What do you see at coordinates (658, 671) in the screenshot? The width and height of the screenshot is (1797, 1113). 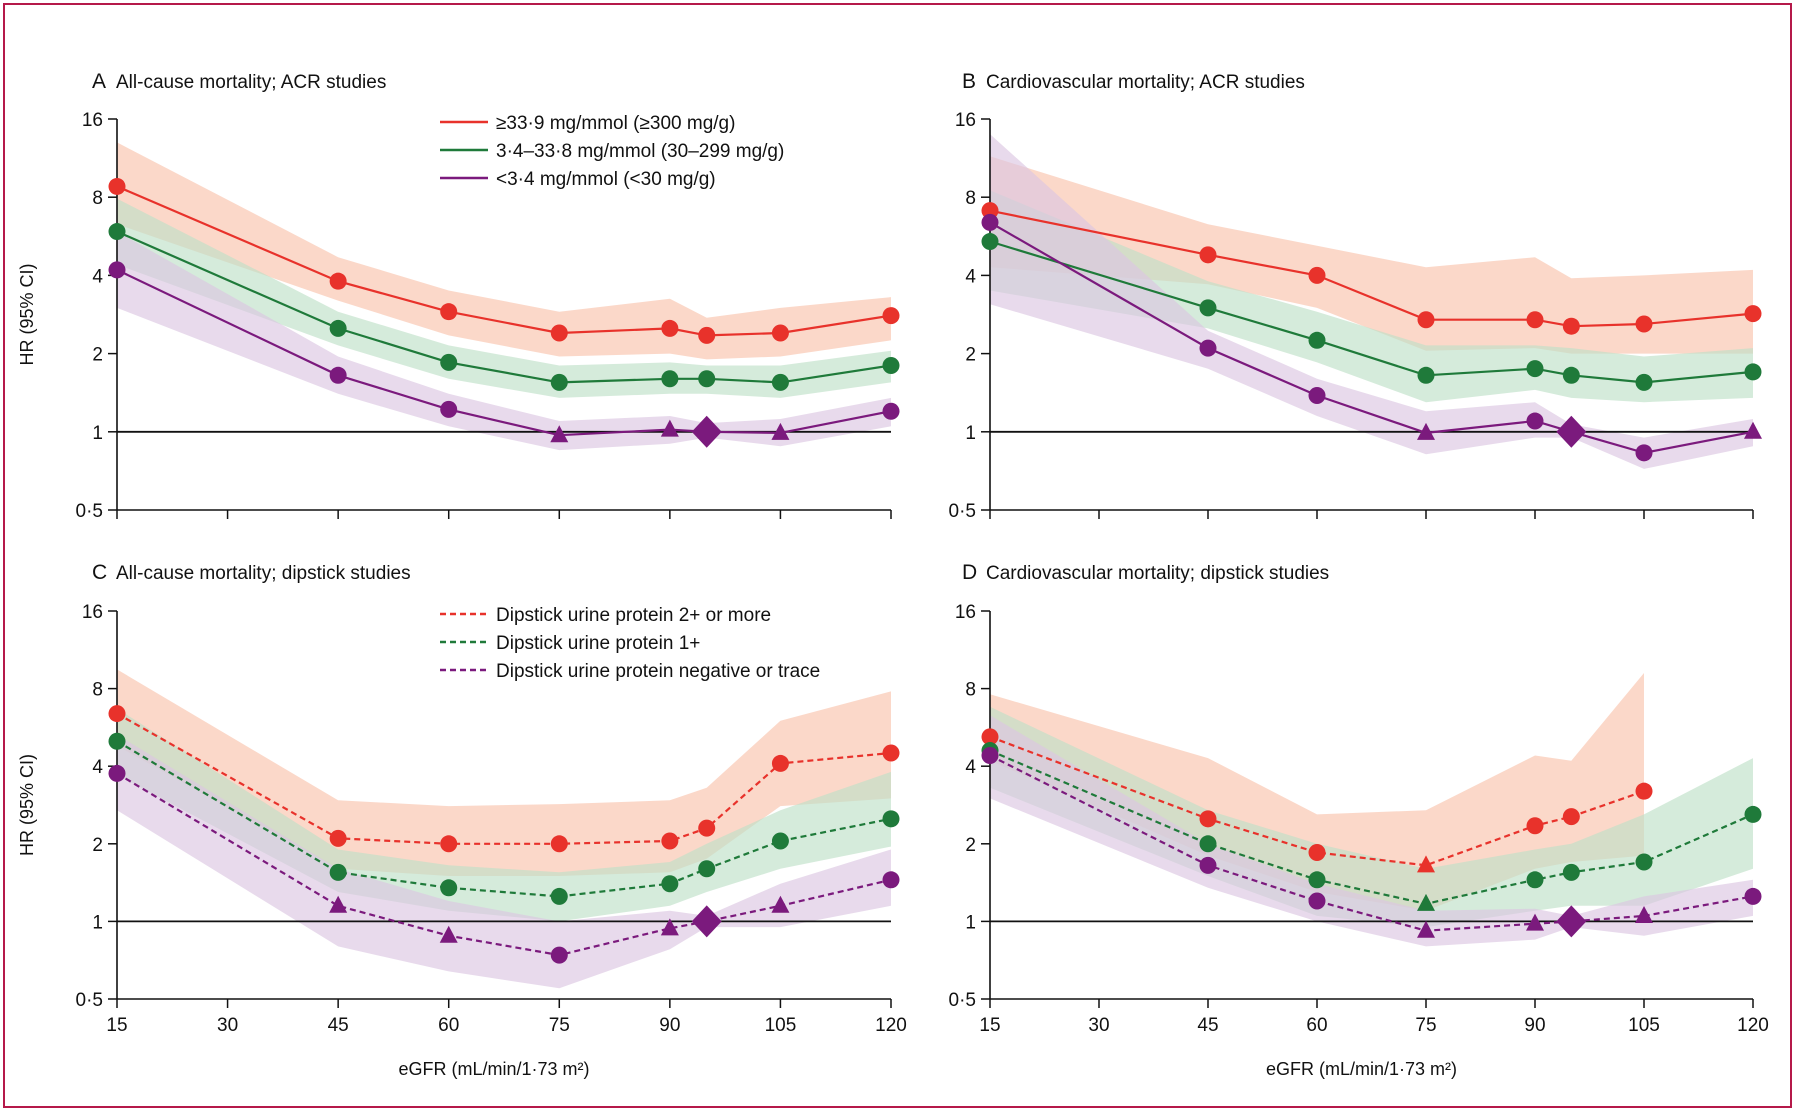 I see `legend-label: Dipstick urine protein negative or trace` at bounding box center [658, 671].